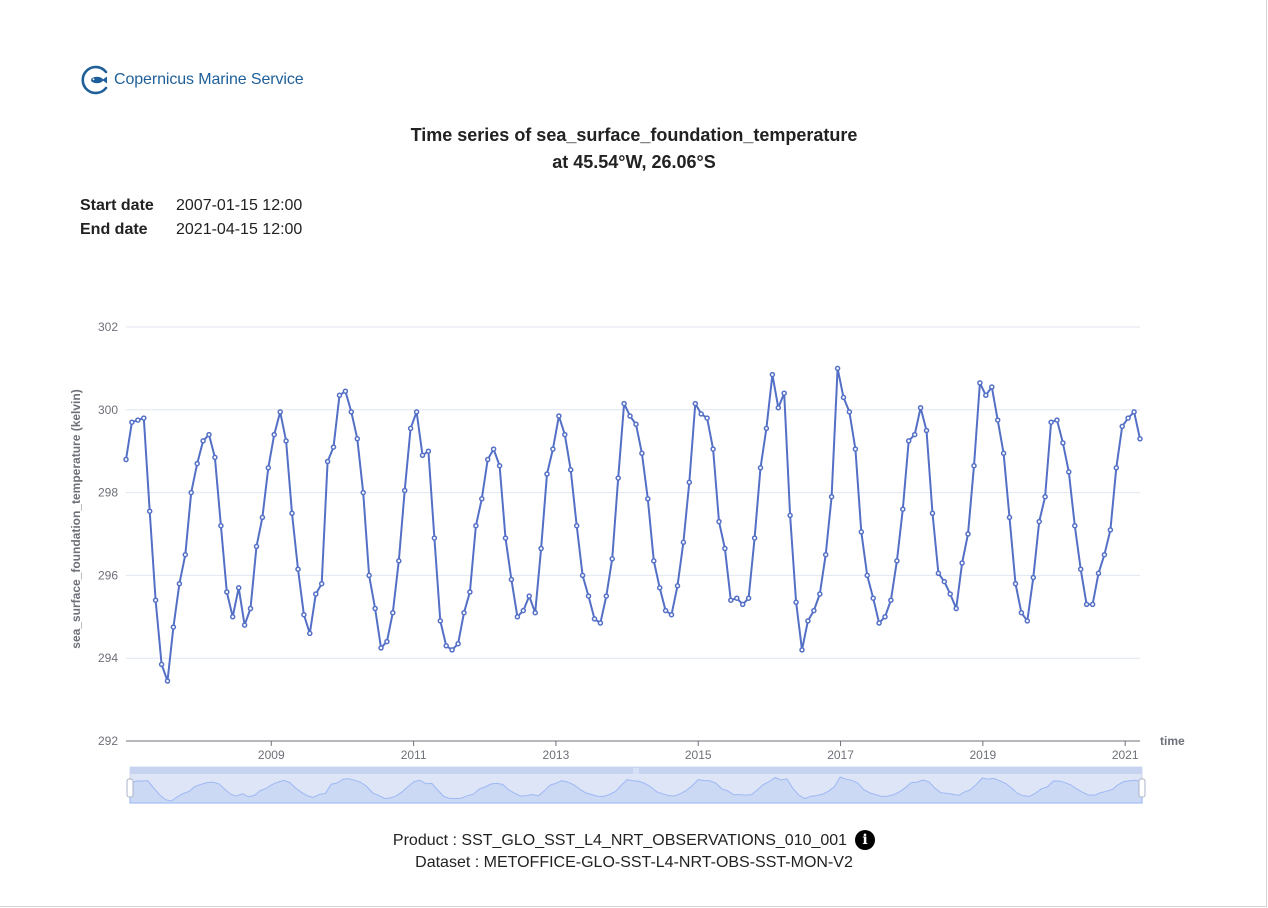  What do you see at coordinates (192, 80) in the screenshot?
I see `brand-logo: Copernicus Marine Service` at bounding box center [192, 80].